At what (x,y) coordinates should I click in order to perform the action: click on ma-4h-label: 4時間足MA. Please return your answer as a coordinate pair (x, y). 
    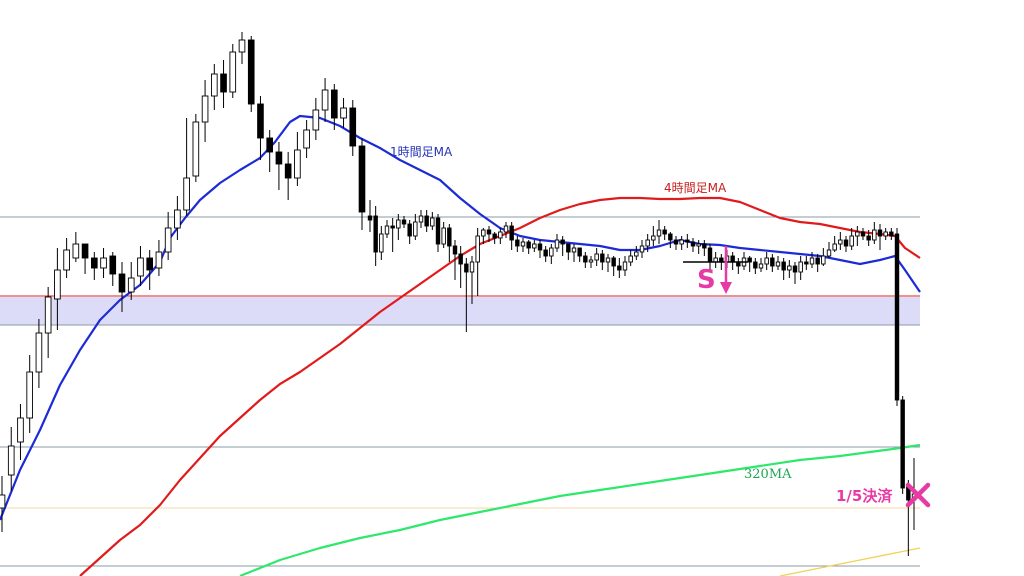
    Looking at the image, I should click on (695, 188).